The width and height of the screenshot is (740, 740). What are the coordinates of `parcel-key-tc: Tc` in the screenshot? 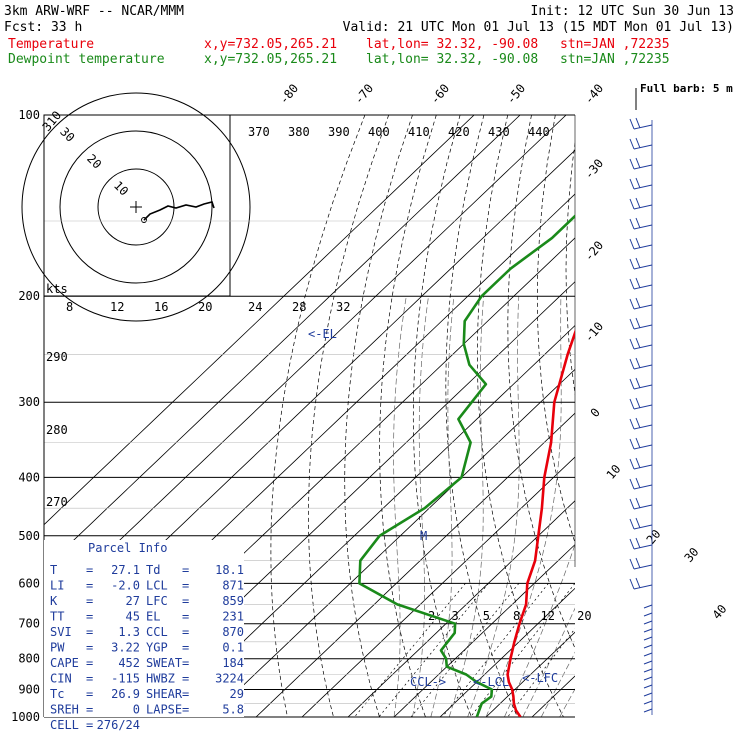 It's located at (57, 694).